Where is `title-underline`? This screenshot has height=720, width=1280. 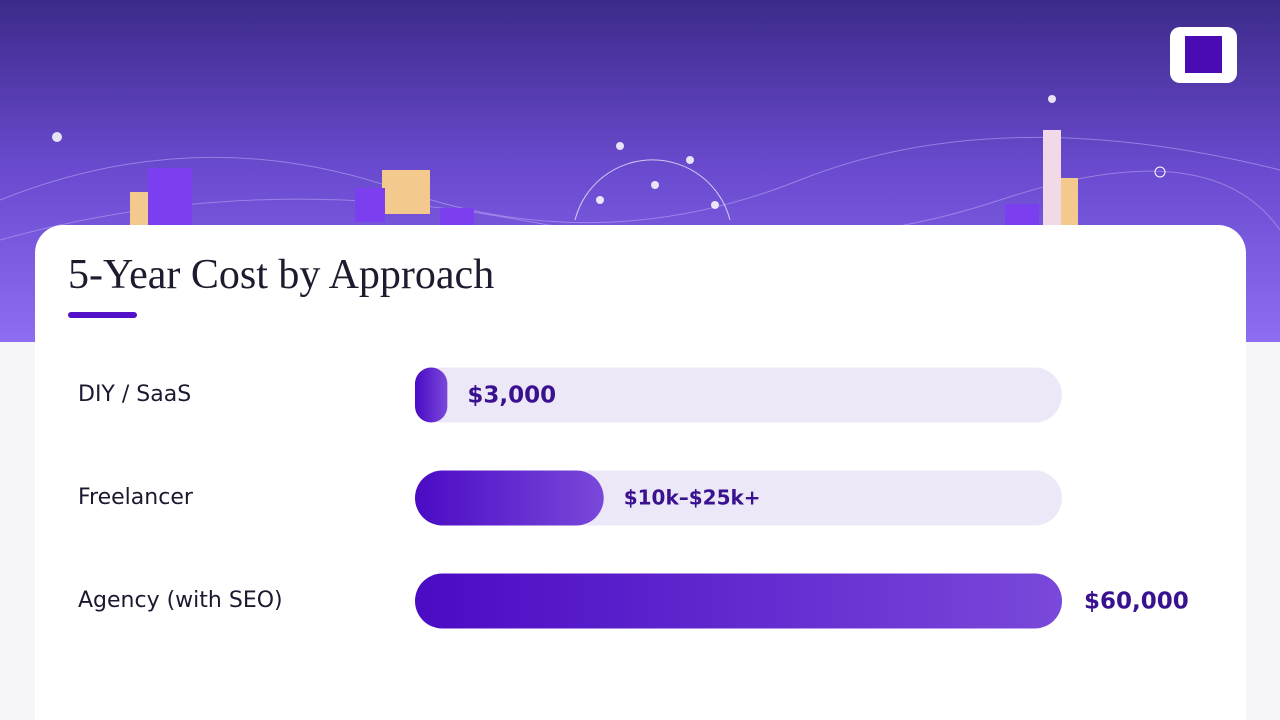
title-underline is located at coordinates (102, 315).